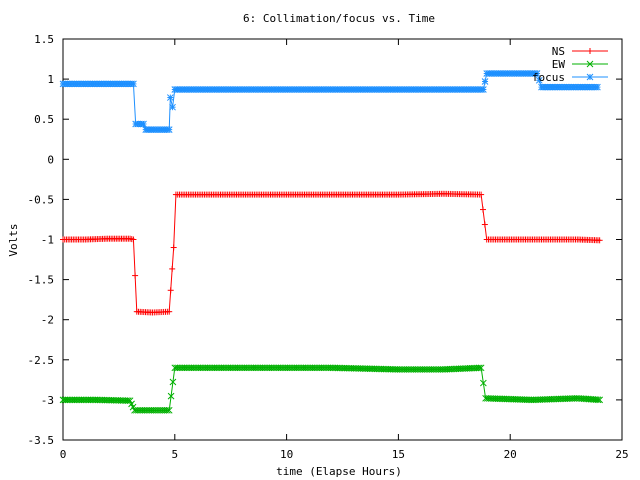 The image size is (640, 480). I want to click on y-tick-label: 0, so click(50, 159).